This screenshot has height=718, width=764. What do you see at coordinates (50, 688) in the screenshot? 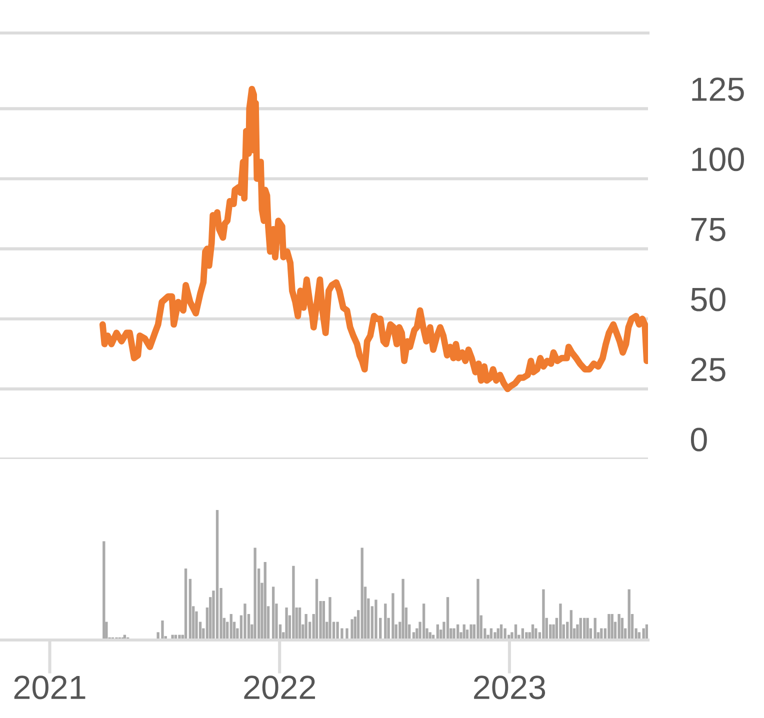
I see `x-tick-label: 2021` at bounding box center [50, 688].